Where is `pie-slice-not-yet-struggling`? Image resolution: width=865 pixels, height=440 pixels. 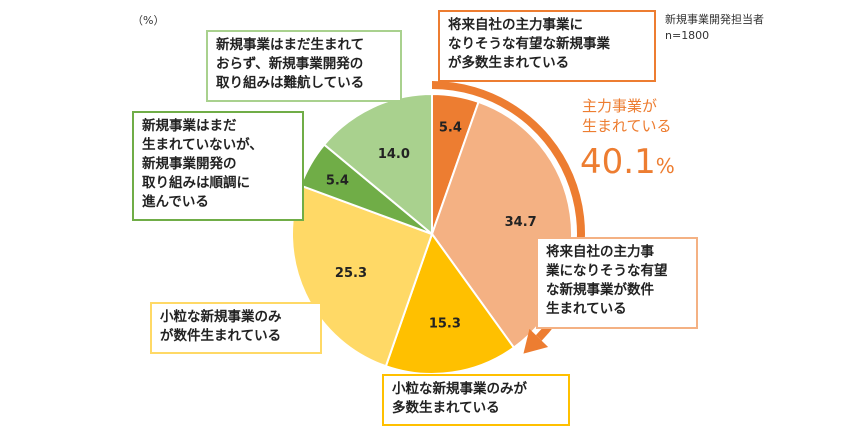 pie-slice-not-yet-struggling is located at coordinates (377, 164).